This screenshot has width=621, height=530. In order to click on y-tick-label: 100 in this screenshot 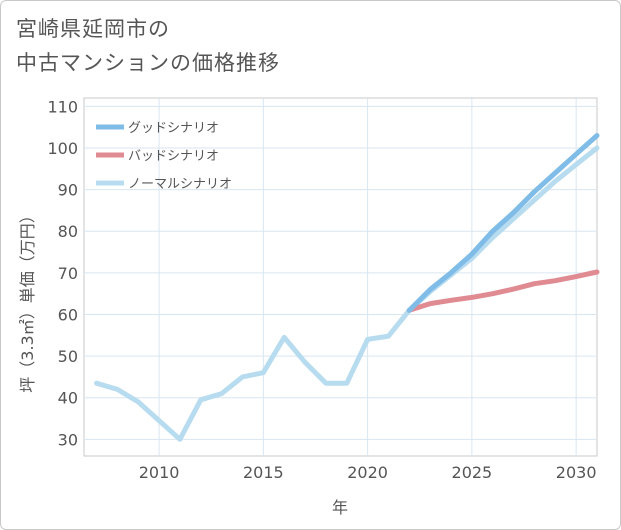, I will do `click(62, 148)`.